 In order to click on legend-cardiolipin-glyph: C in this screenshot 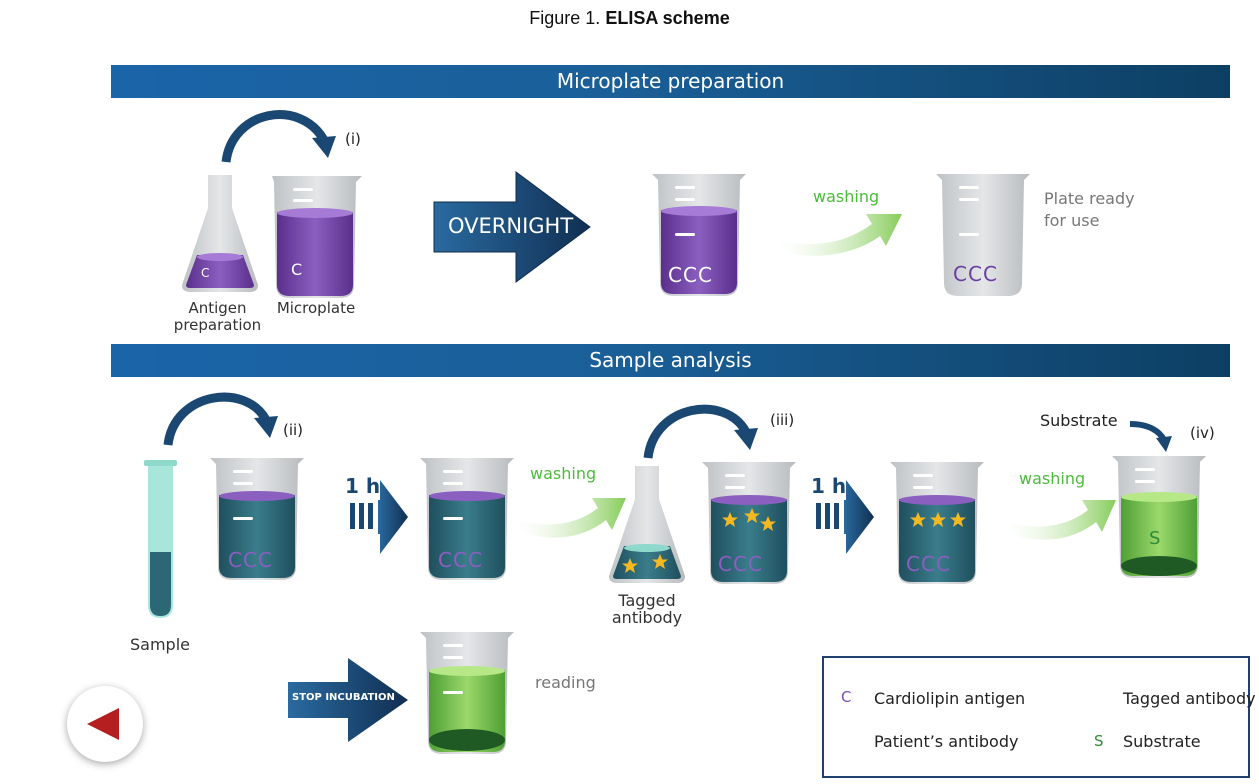, I will do `click(846, 697)`.